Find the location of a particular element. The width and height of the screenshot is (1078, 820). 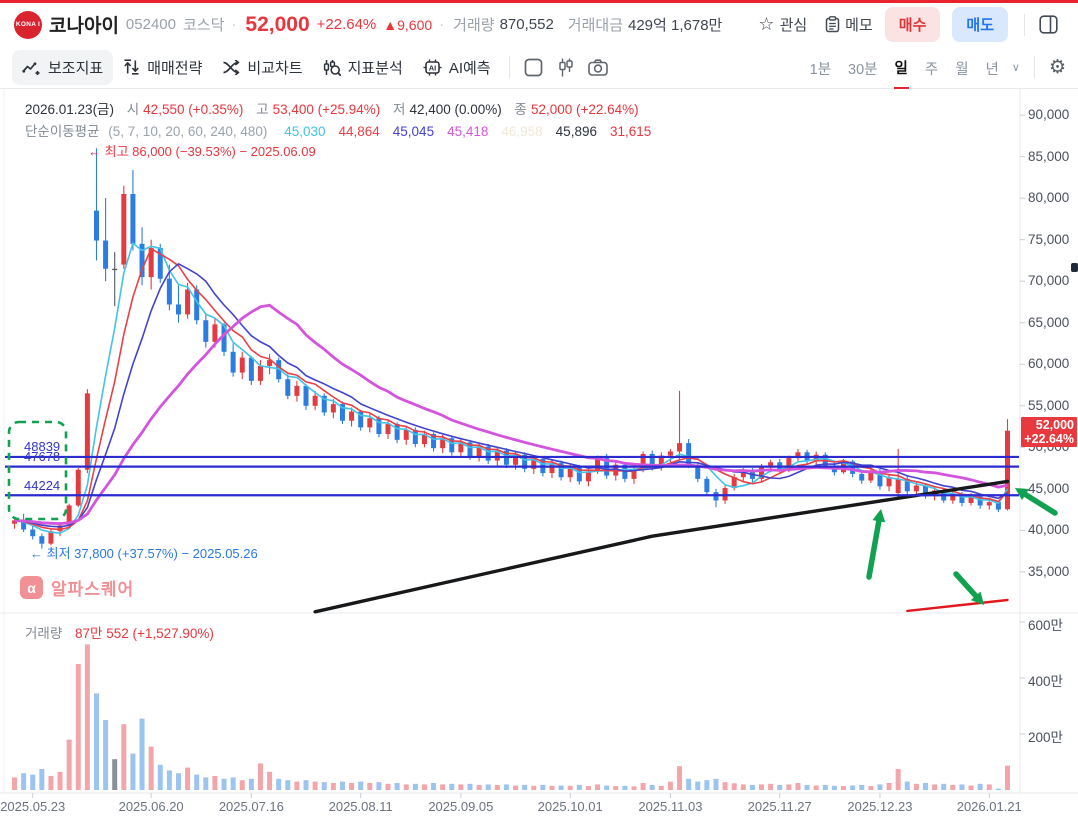

compare-chart-button: 비교차트 is located at coordinates (262, 67).